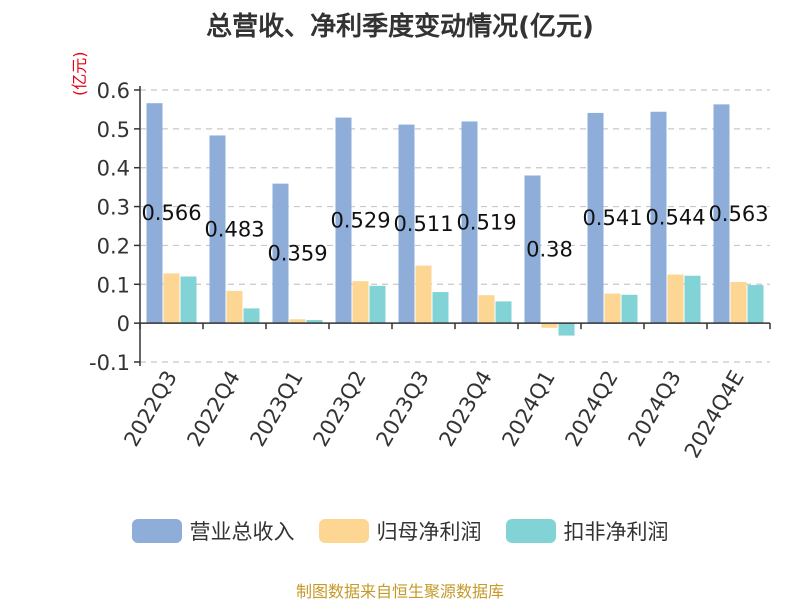 The height and width of the screenshot is (602, 800). Describe the element at coordinates (276, 409) in the screenshot. I see `x-category-label: 2023Q1` at that location.